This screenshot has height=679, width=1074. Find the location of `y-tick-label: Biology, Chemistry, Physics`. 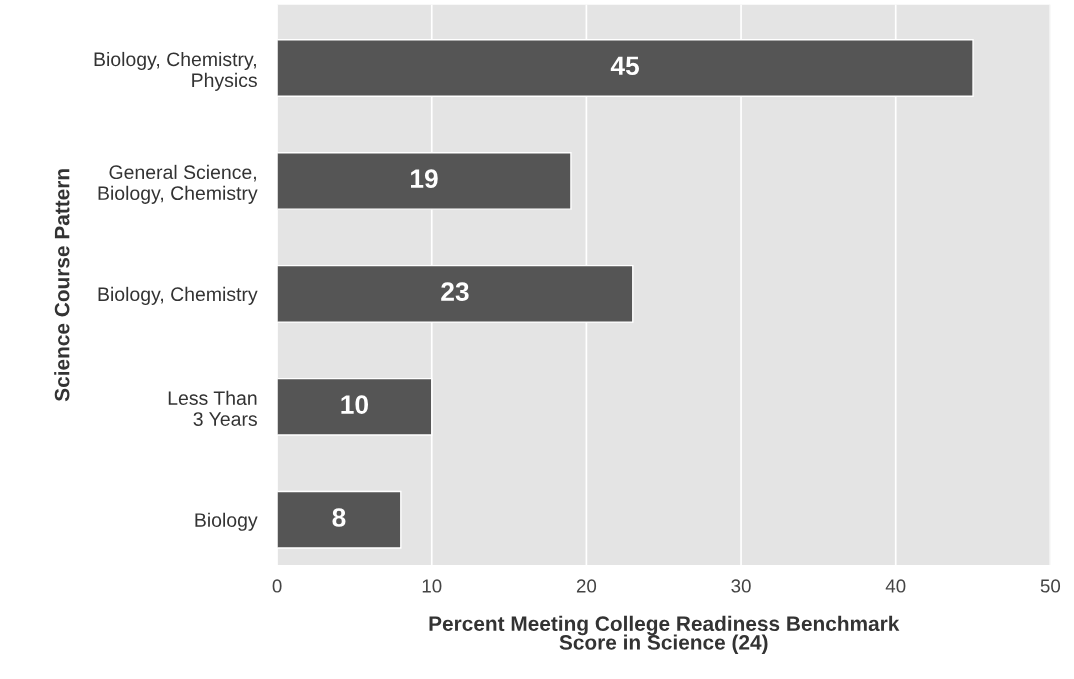

y-tick-label: Biology, Chemistry, Physics is located at coordinates (175, 71).